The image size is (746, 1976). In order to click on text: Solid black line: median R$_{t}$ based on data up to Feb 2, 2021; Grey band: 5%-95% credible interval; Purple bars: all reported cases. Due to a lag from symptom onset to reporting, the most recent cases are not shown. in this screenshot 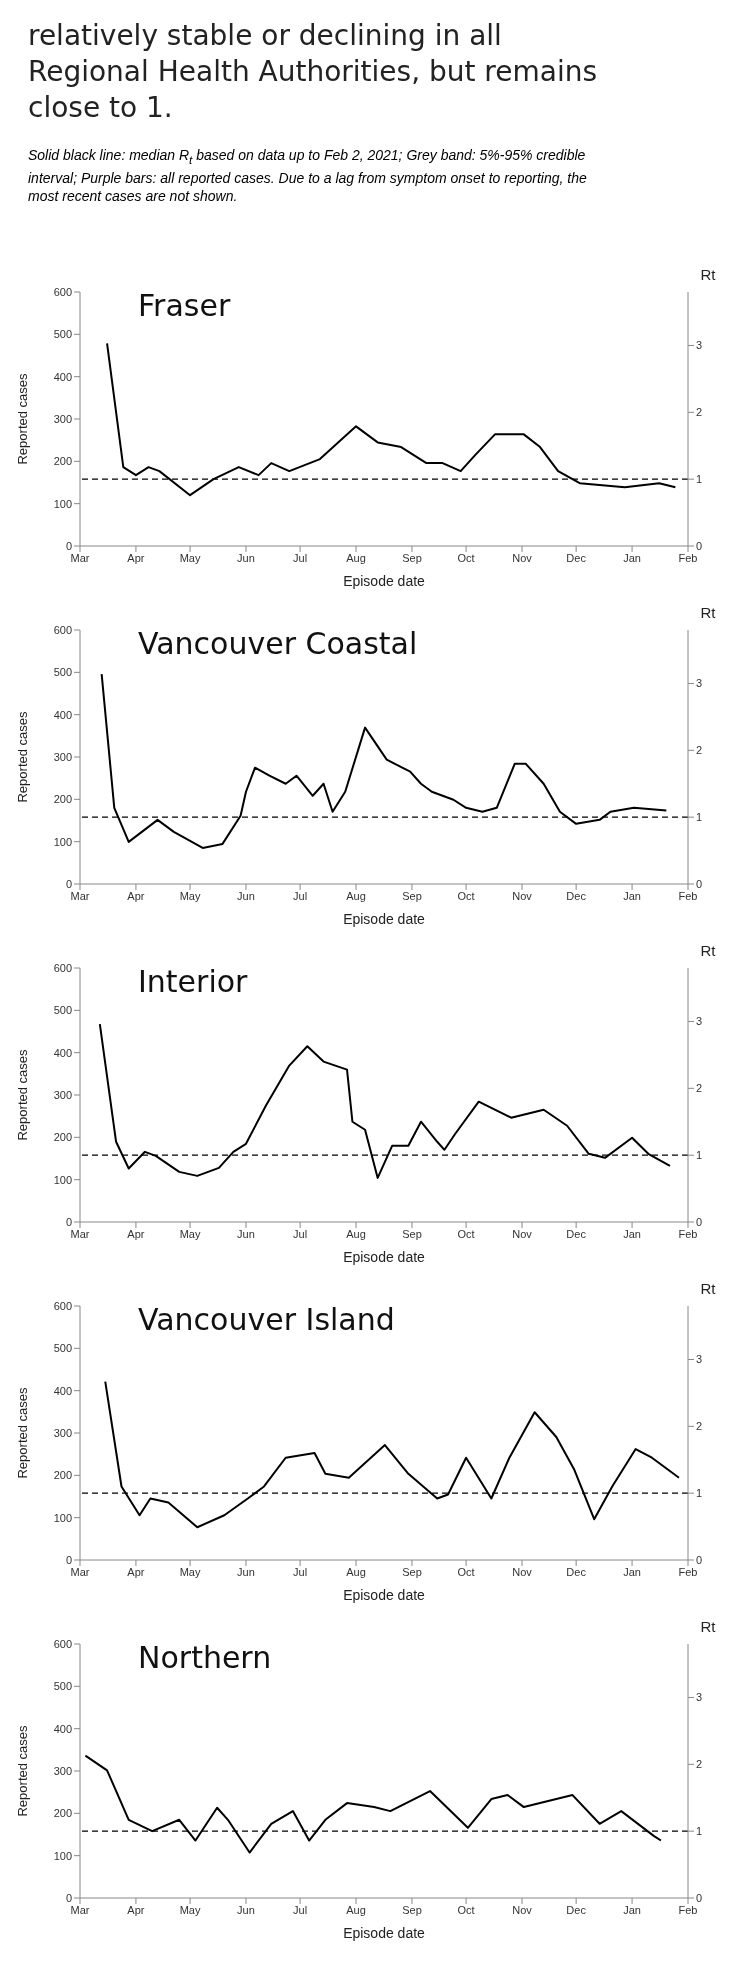, I will do `click(308, 175)`.